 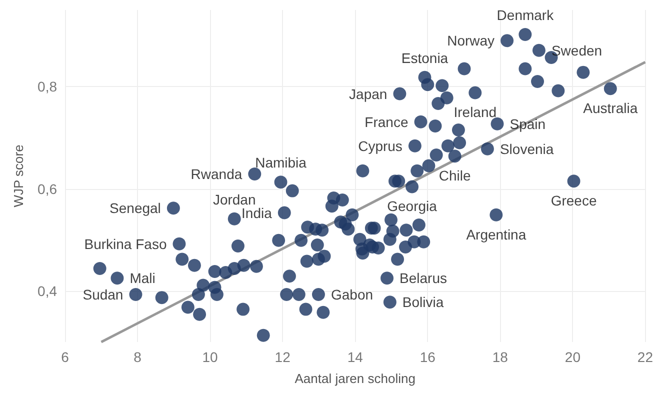 I want to click on annotation: Ireland, so click(x=475, y=112).